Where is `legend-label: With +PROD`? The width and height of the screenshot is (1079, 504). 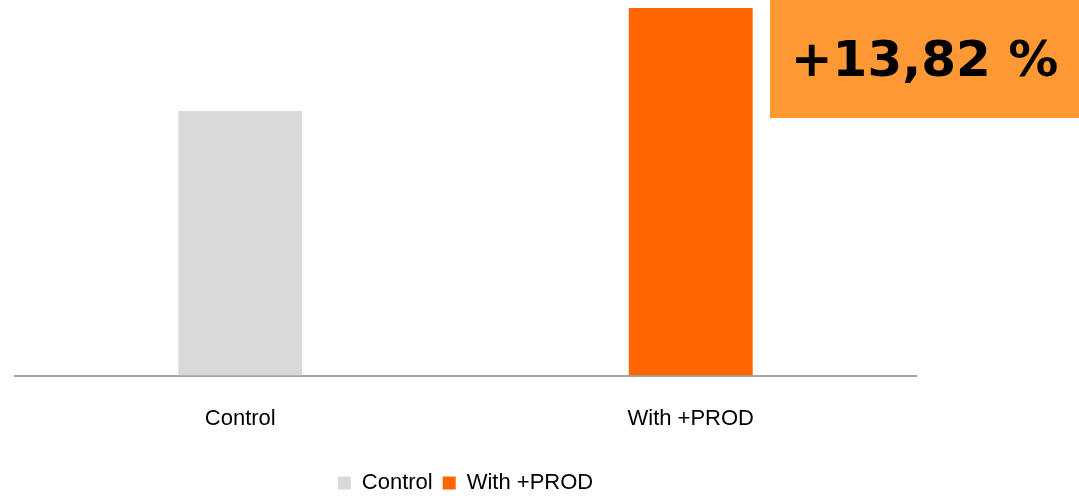 legend-label: With +PROD is located at coordinates (530, 482).